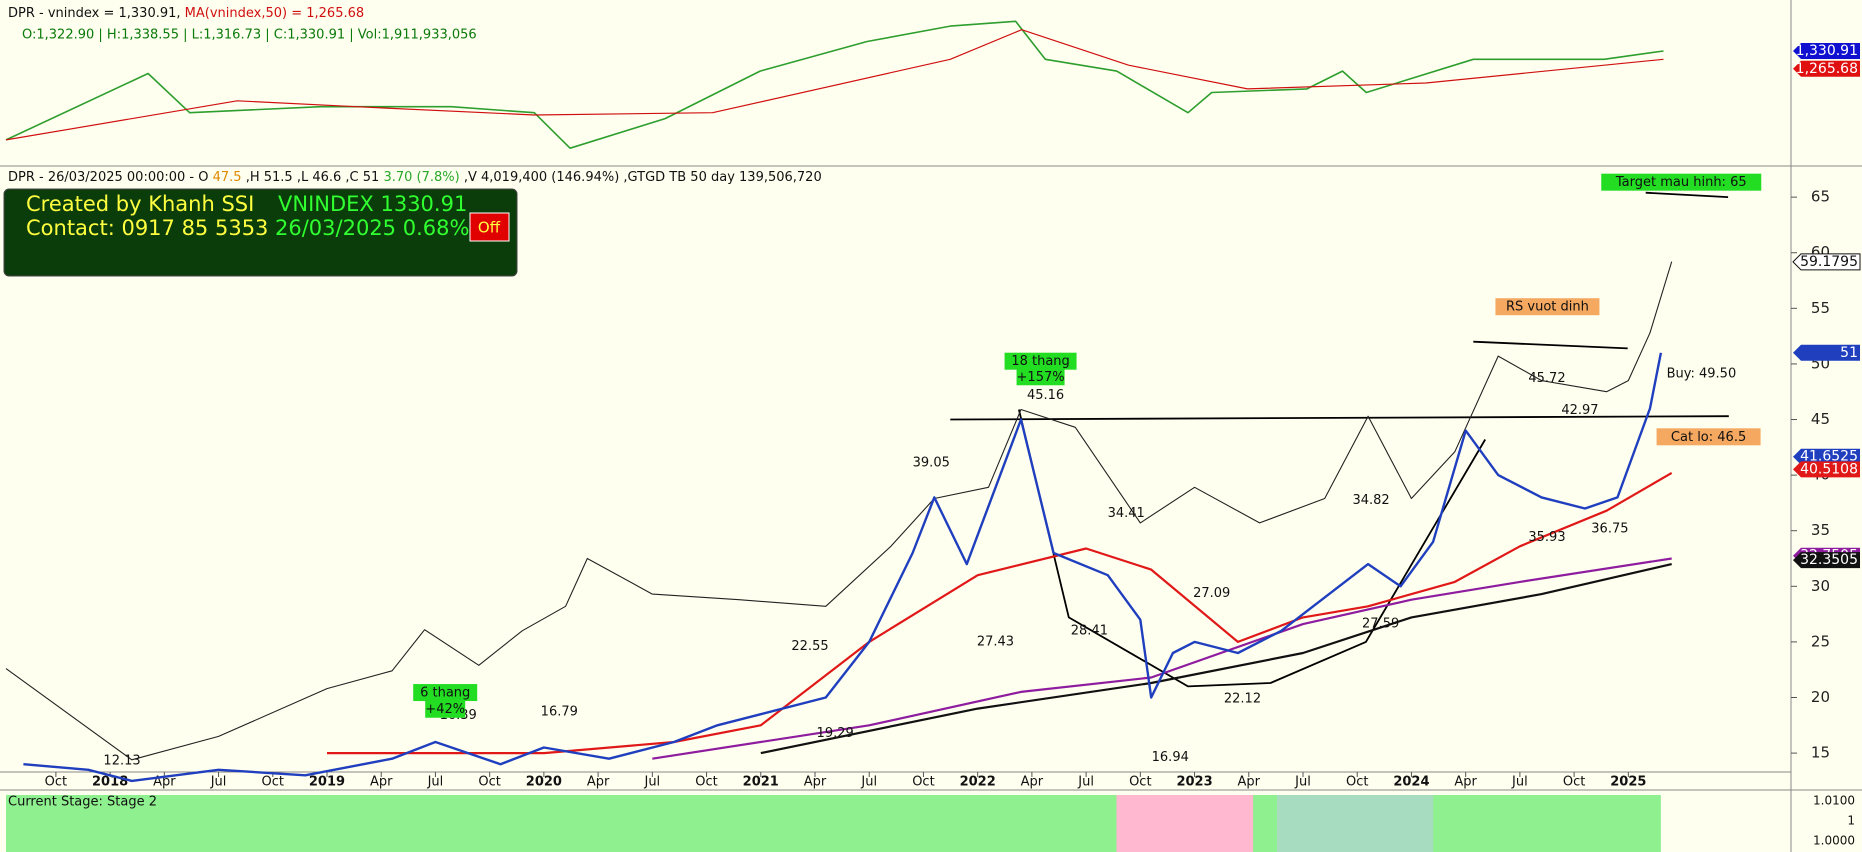  I want to click on annotation: 39.05, so click(931, 463).